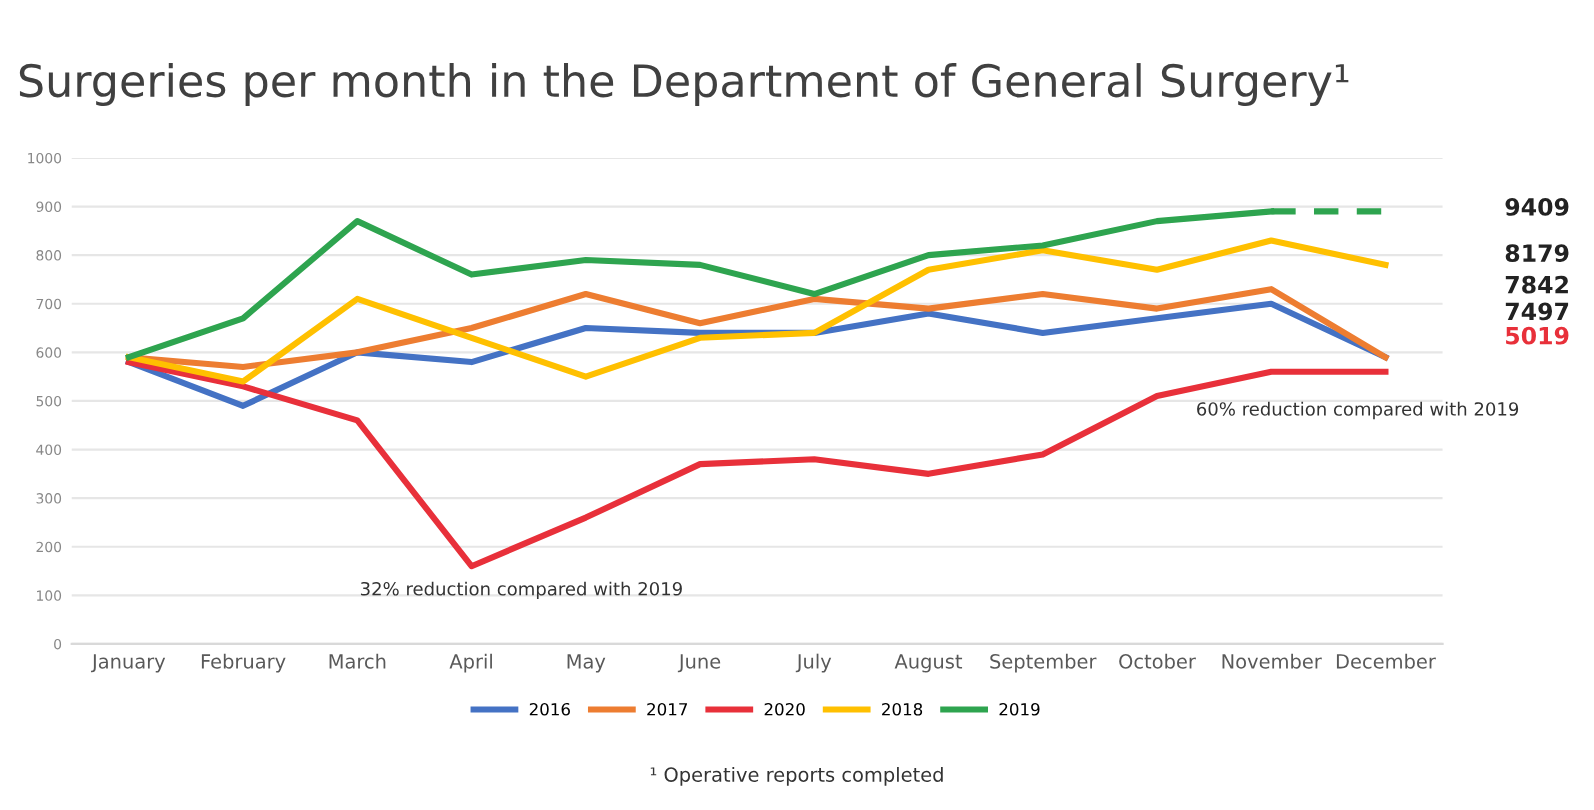 The width and height of the screenshot is (1594, 810). Describe the element at coordinates (1537, 335) in the screenshot. I see `text: 5019` at that location.